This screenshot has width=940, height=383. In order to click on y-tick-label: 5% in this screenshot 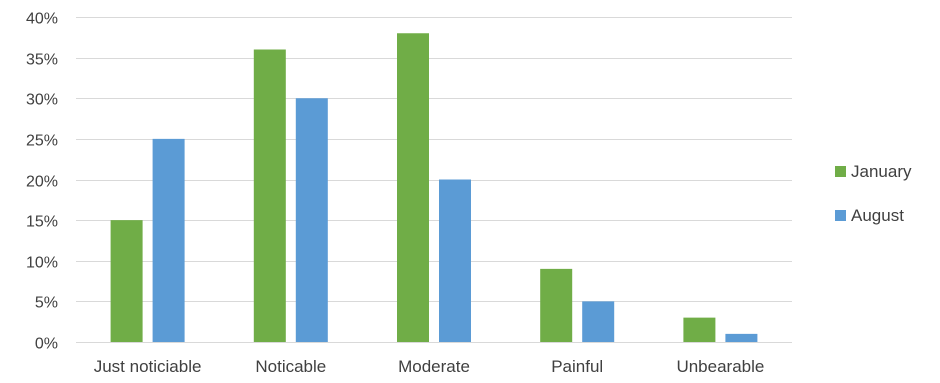, I will do `click(46, 303)`.